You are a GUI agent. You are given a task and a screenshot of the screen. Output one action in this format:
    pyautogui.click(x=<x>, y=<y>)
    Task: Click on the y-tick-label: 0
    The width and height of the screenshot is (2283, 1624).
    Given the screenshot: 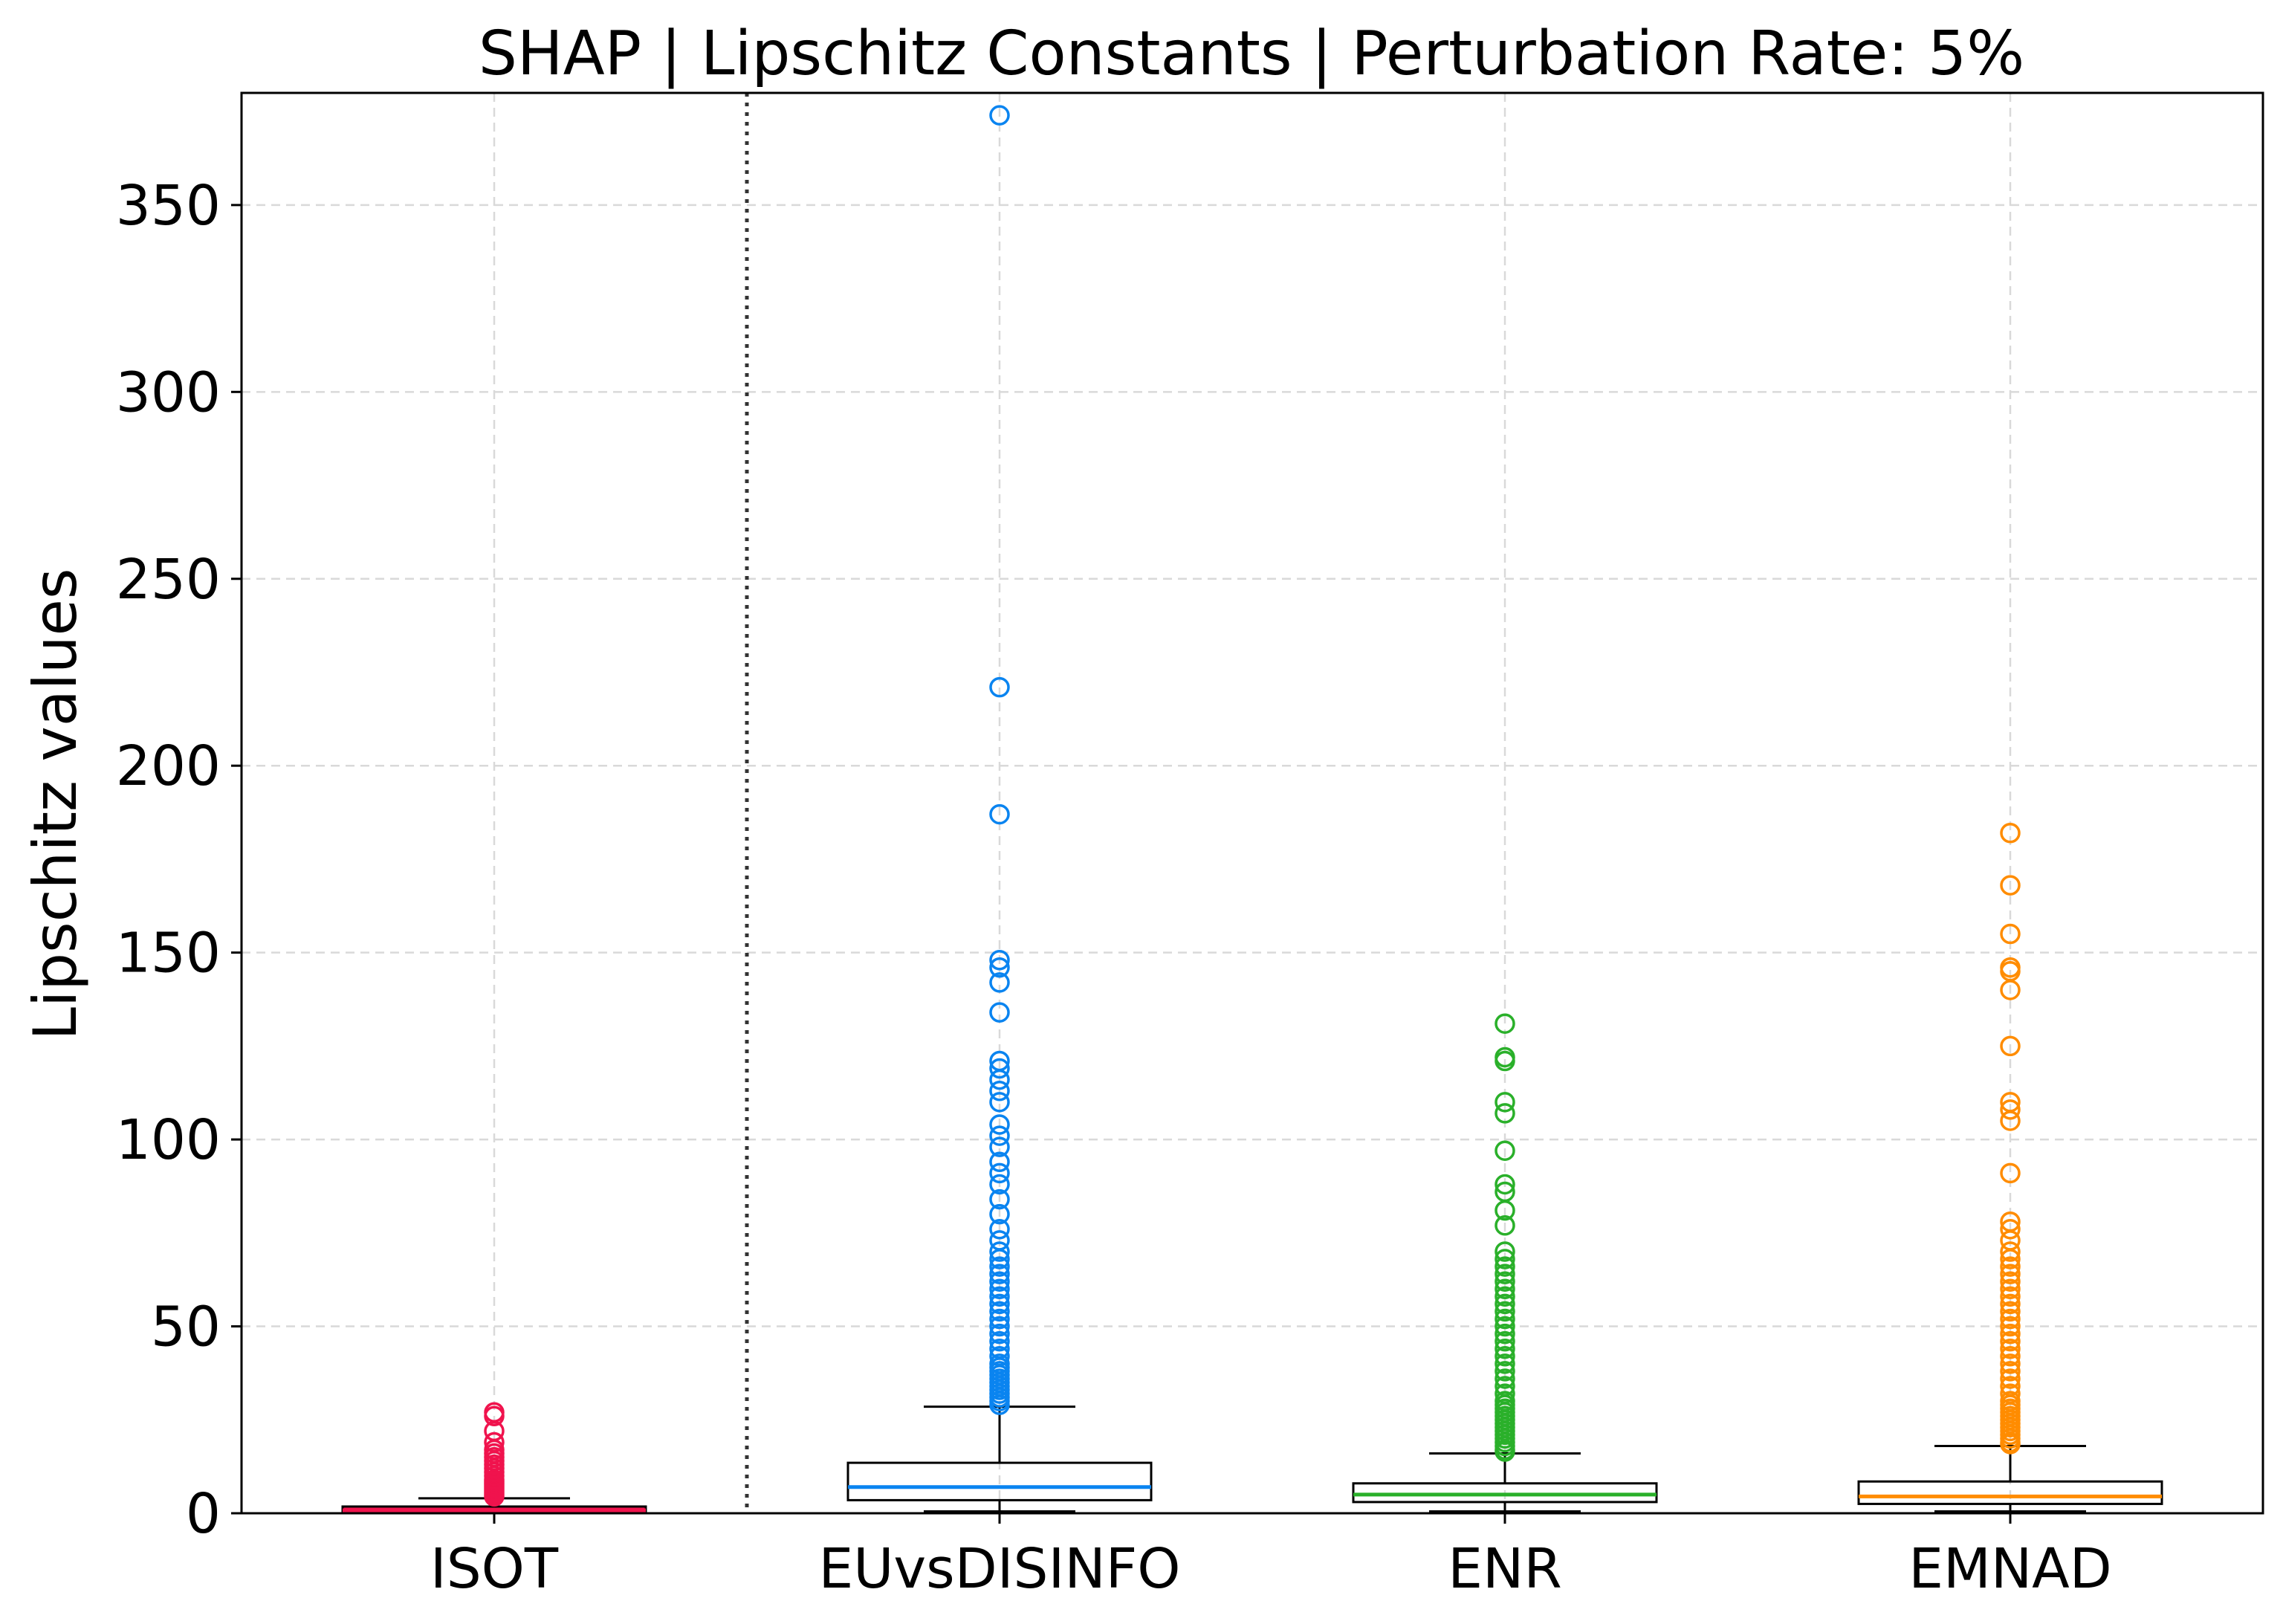 What is the action you would take?
    pyautogui.click(x=204, y=1514)
    